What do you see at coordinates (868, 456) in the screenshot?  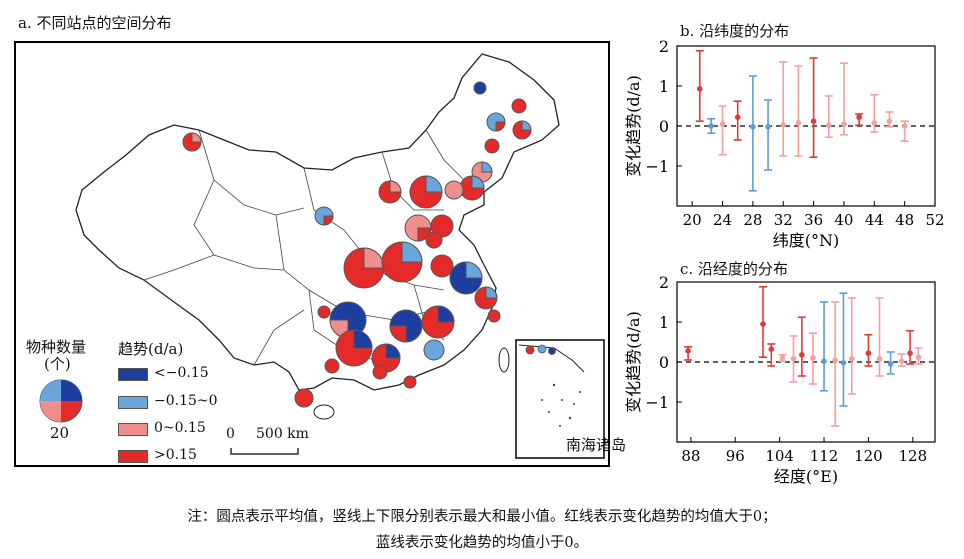 I see `x-tick-label: 120` at bounding box center [868, 456].